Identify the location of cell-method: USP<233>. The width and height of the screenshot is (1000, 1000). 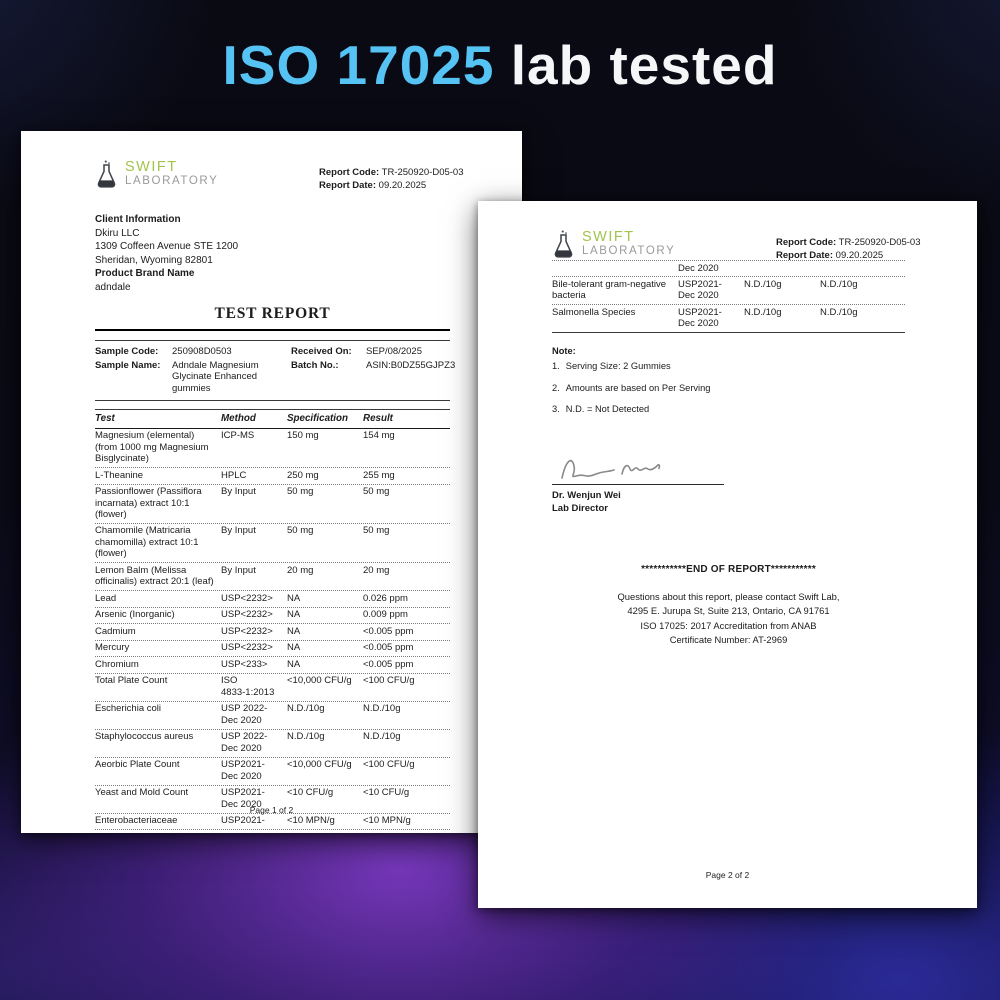
(244, 664).